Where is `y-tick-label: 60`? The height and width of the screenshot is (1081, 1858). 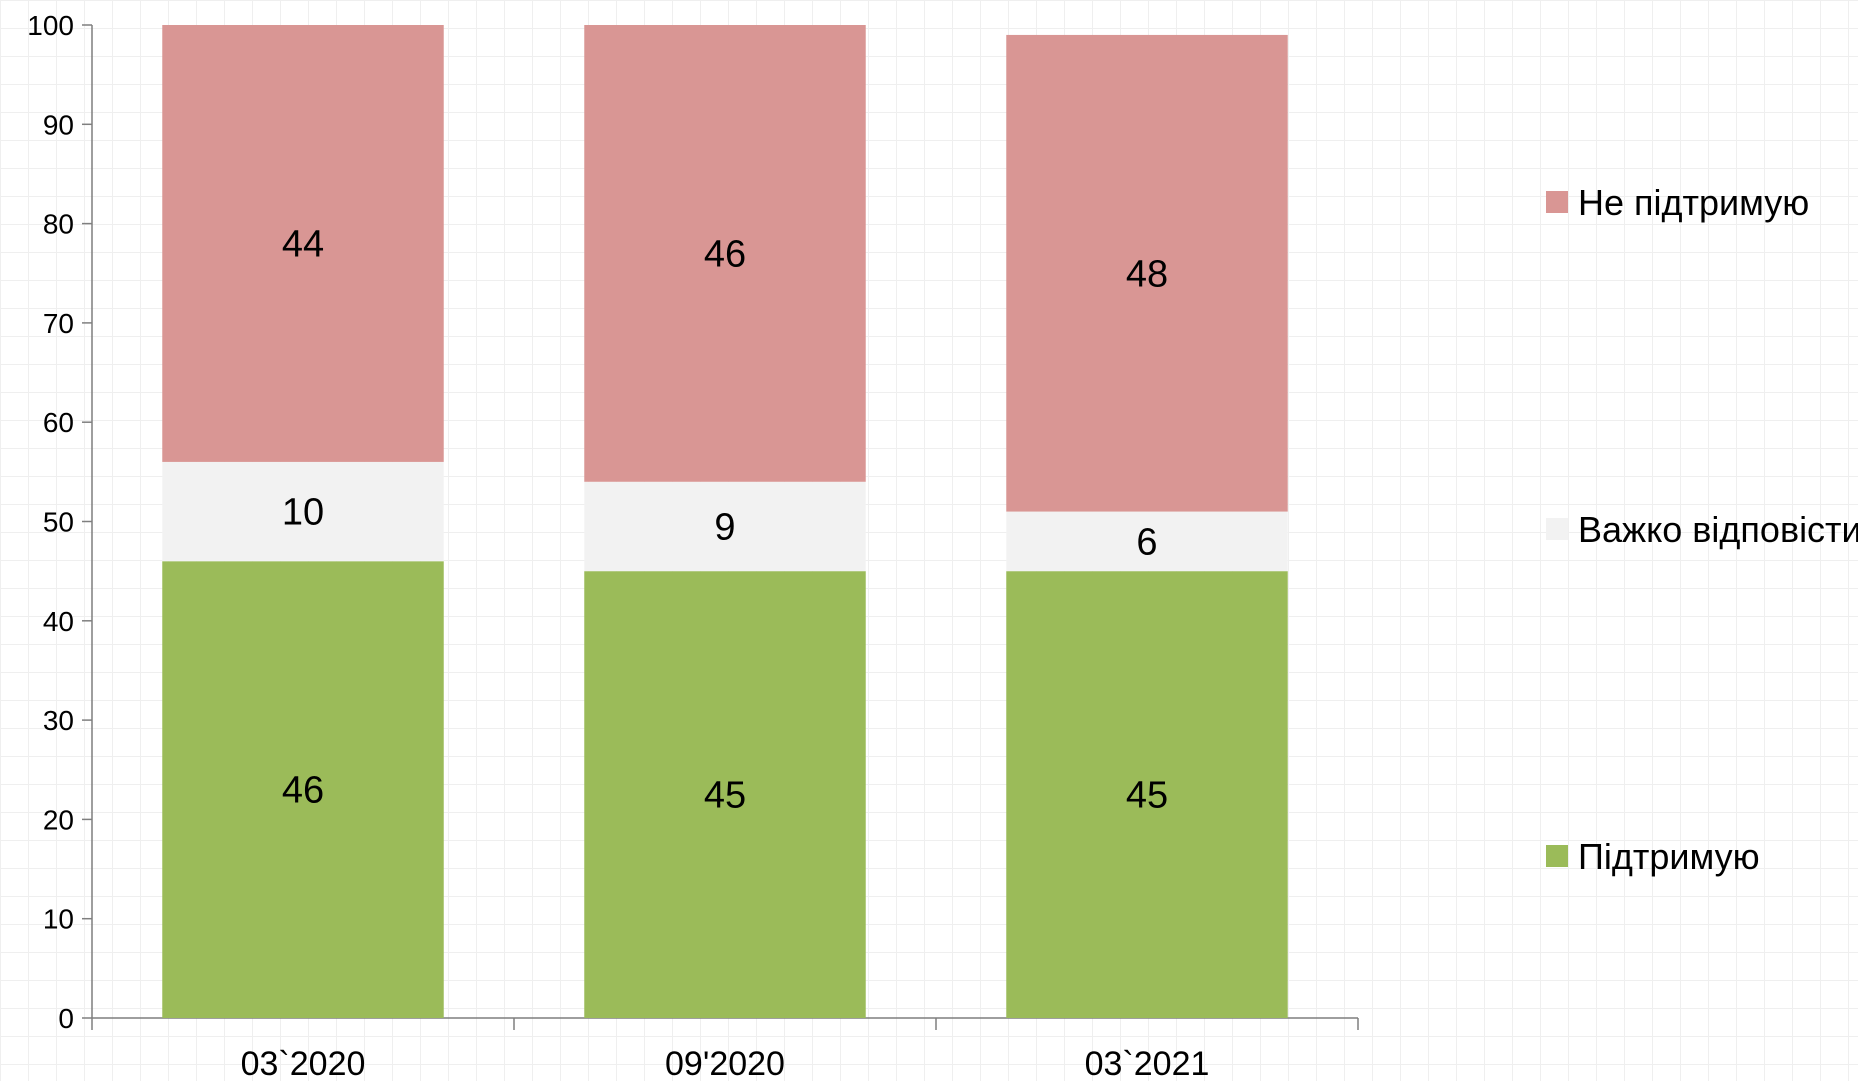 y-tick-label: 60 is located at coordinates (58, 422).